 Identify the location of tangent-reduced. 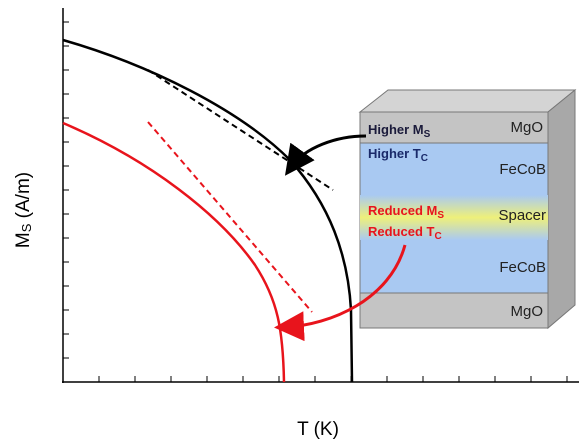
(230, 217).